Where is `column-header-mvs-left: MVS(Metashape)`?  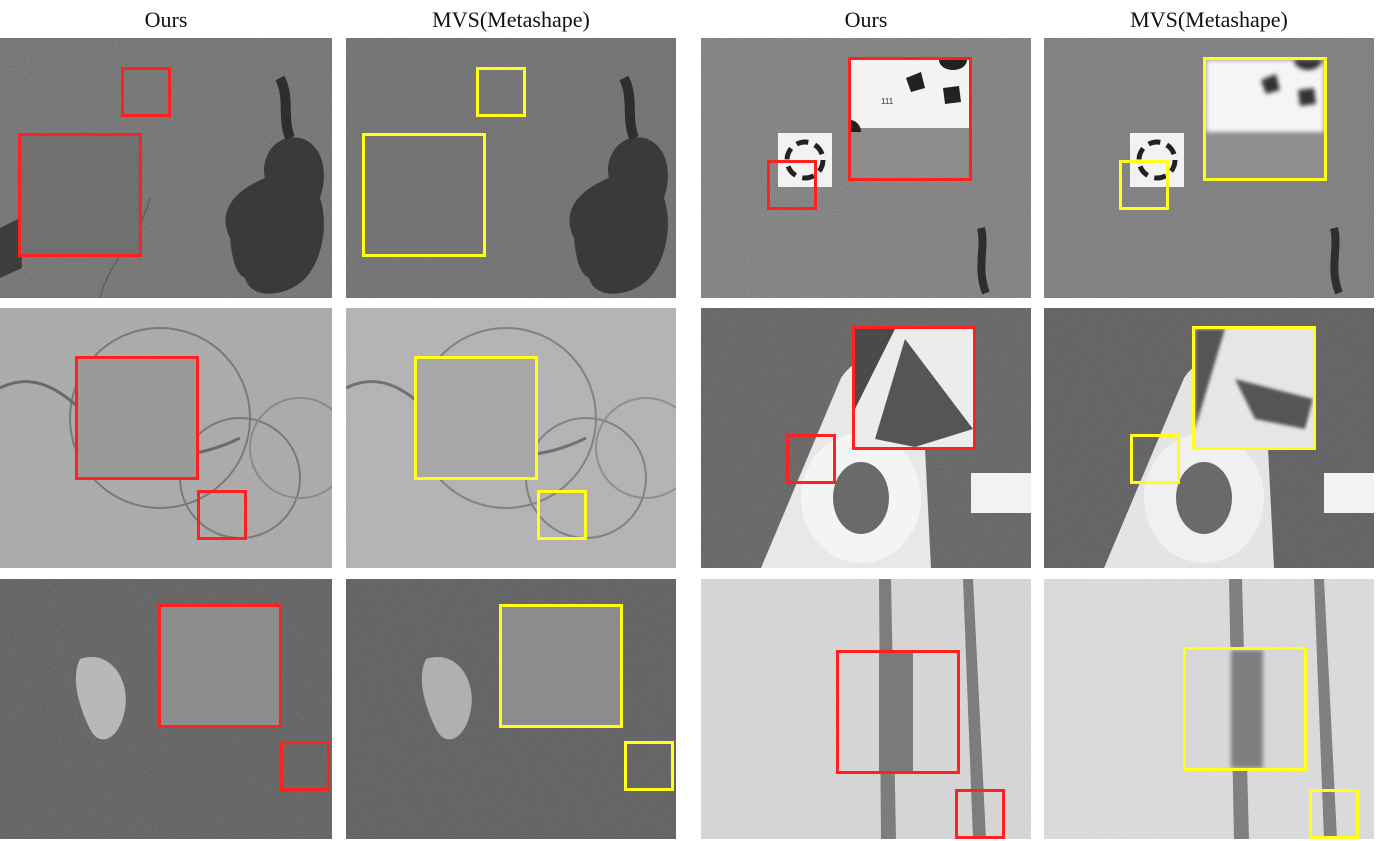
column-header-mvs-left: MVS(Metashape) is located at coordinates (511, 19).